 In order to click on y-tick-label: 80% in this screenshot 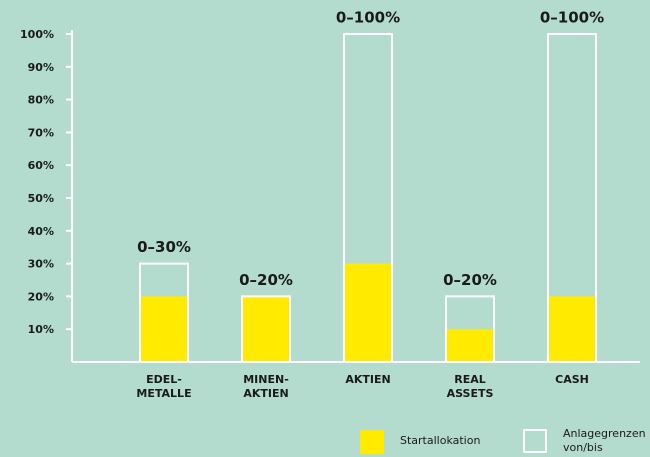, I will do `click(41, 100)`.